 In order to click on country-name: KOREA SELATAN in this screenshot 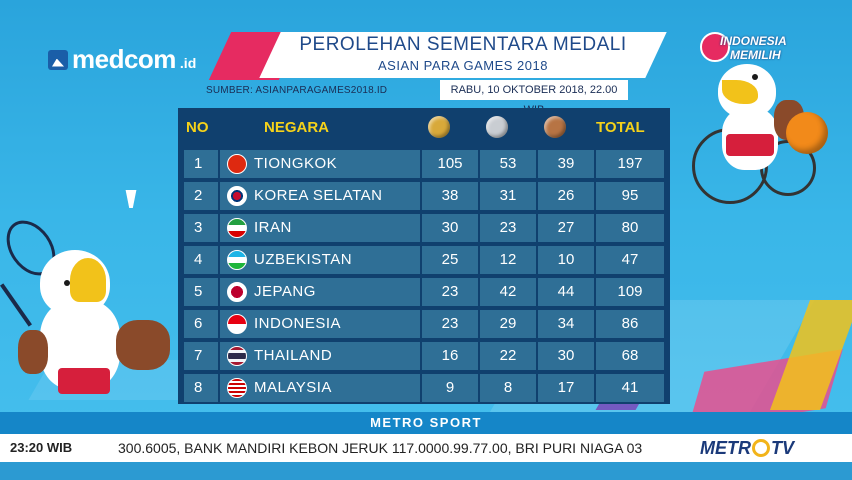, I will do `click(318, 195)`.